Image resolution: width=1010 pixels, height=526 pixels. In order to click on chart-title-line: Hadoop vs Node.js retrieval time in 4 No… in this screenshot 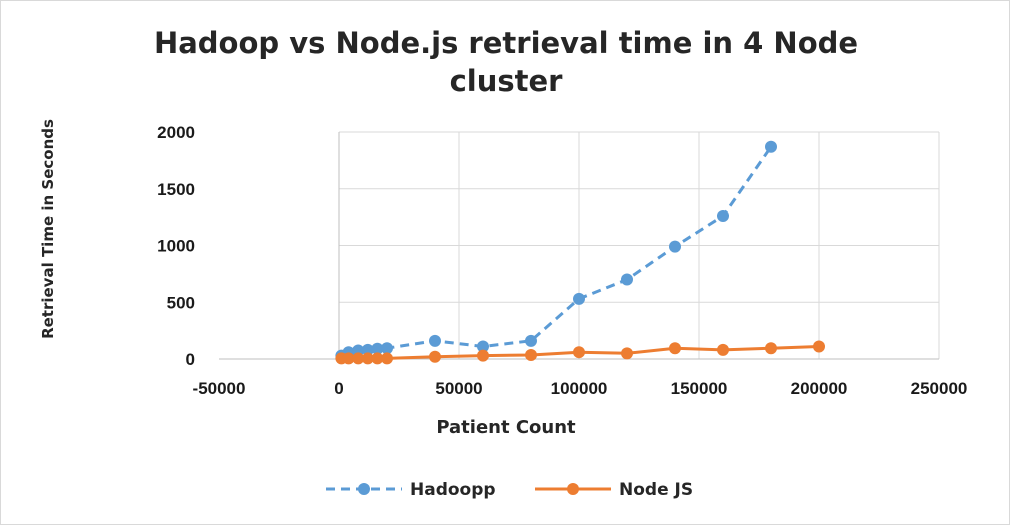, I will do `click(506, 43)`.